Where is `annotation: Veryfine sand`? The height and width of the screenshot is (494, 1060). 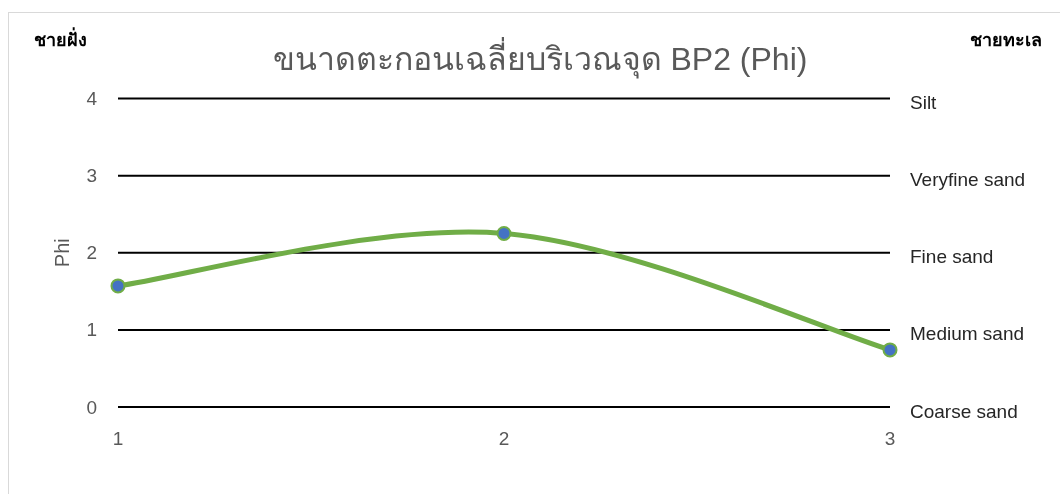
annotation: Veryfine sand is located at coordinates (968, 180).